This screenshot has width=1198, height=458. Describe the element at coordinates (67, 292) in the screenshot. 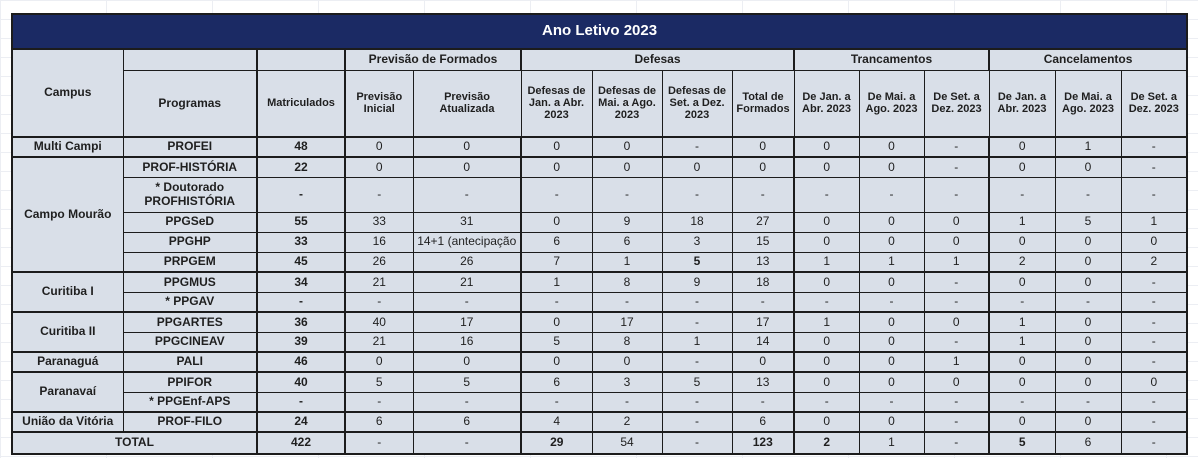

I see `campus-cell: Curitiba I` at that location.